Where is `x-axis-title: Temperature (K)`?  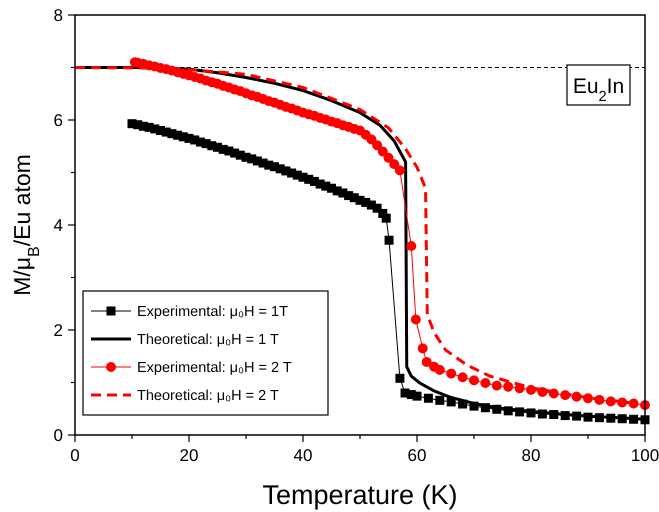
x-axis-title: Temperature (K) is located at coordinates (360, 495).